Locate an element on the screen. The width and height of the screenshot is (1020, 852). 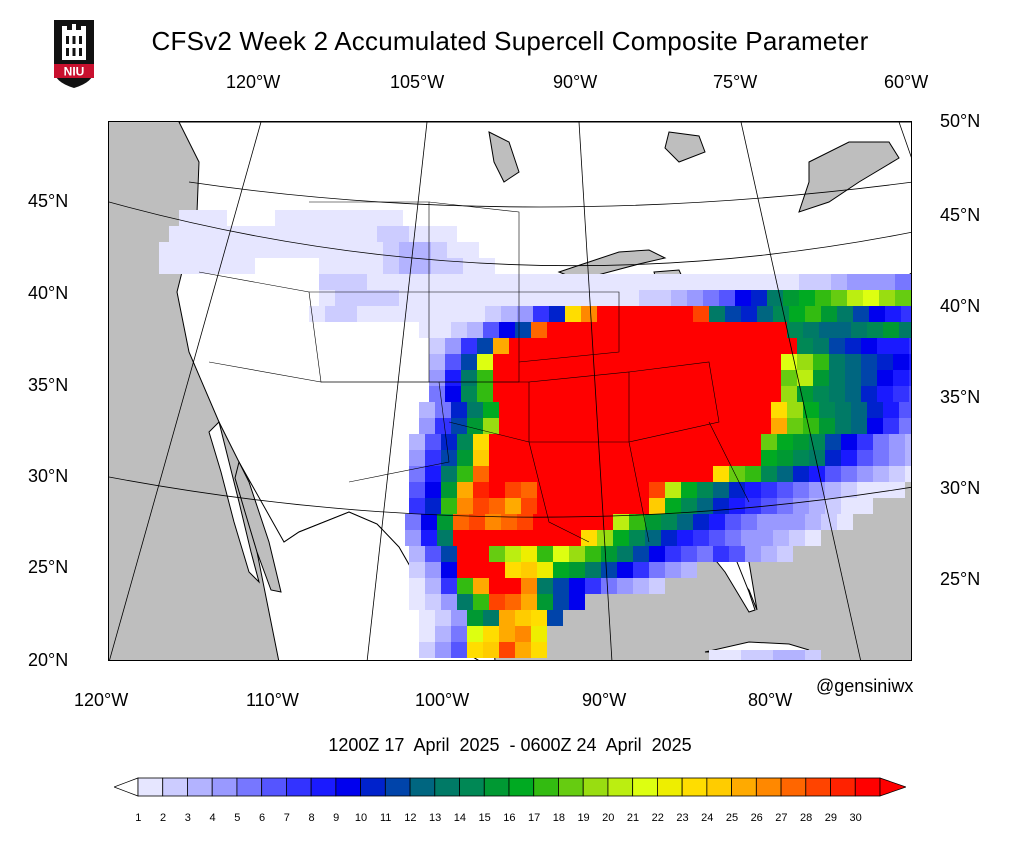
gulf-of-california is located at coordinates (258, 526).